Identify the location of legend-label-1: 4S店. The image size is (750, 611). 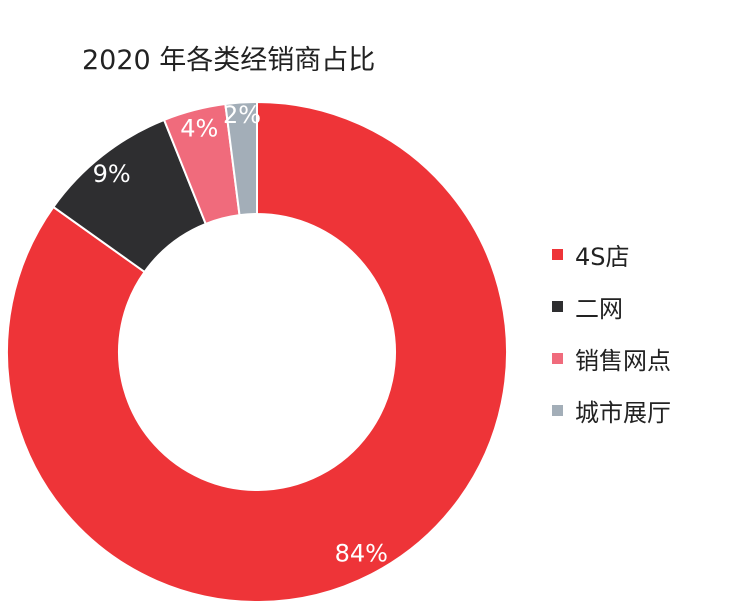
(602, 256).